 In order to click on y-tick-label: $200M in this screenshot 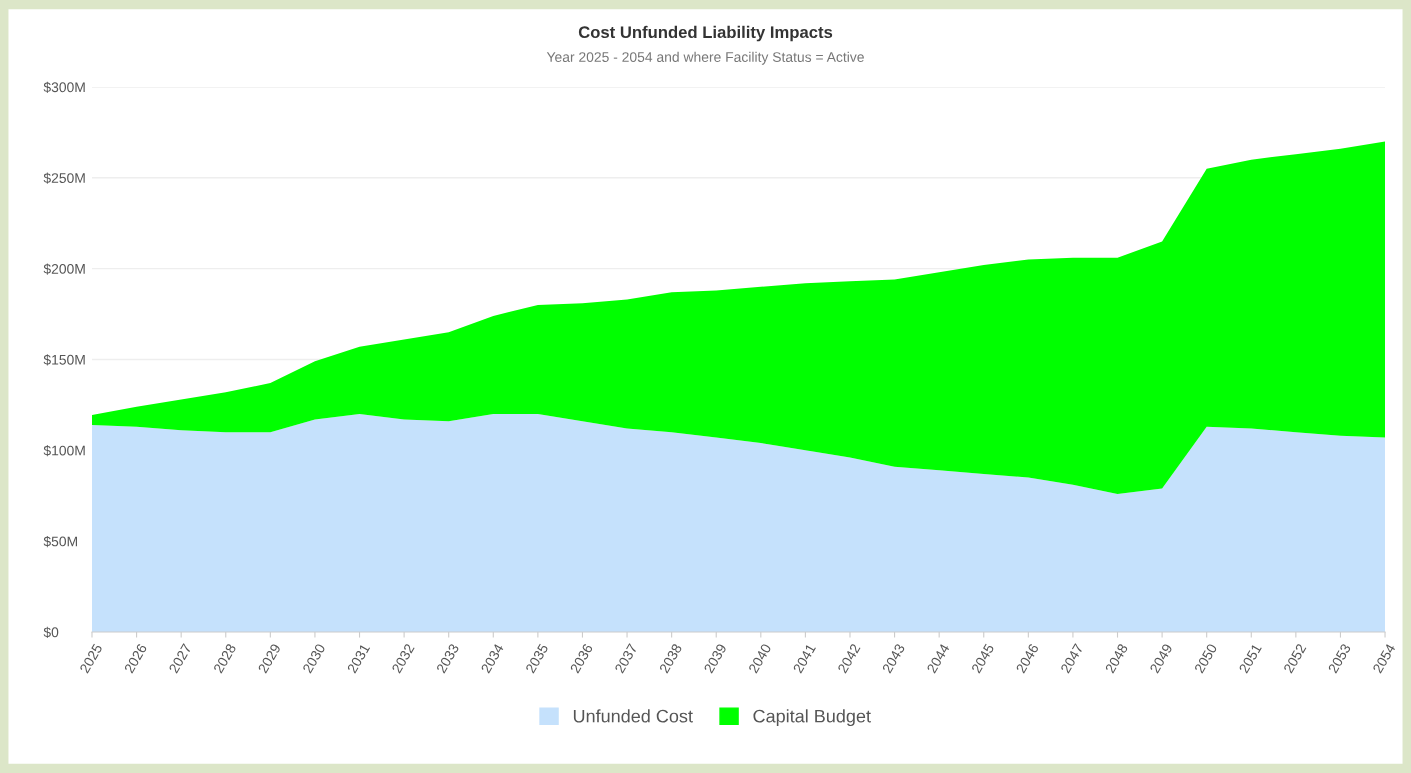, I will do `click(64, 269)`.